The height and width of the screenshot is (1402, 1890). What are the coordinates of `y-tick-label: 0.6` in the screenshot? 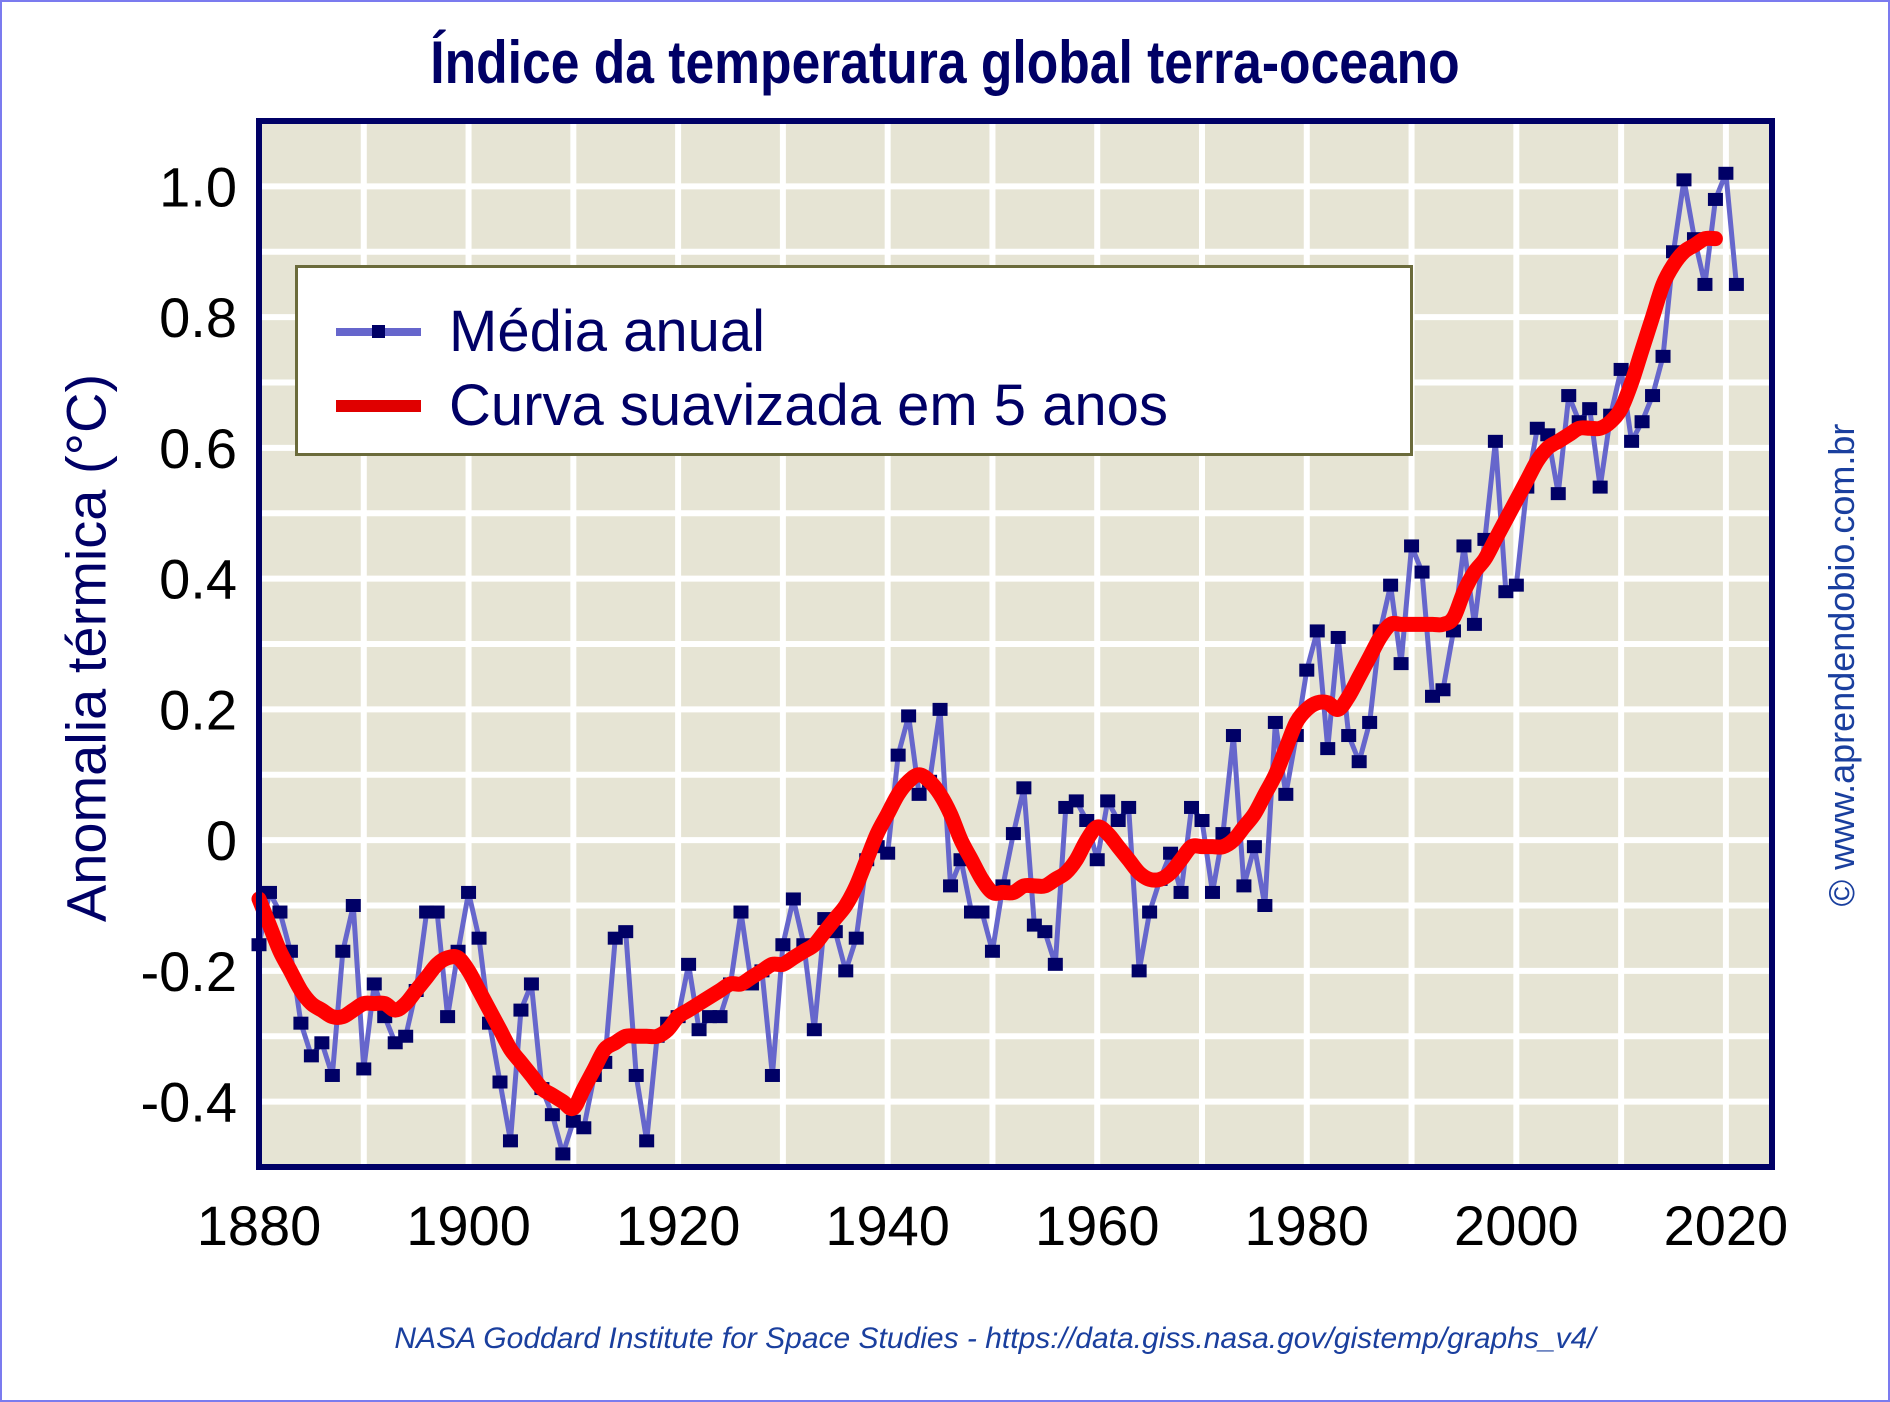 It's located at (198, 448).